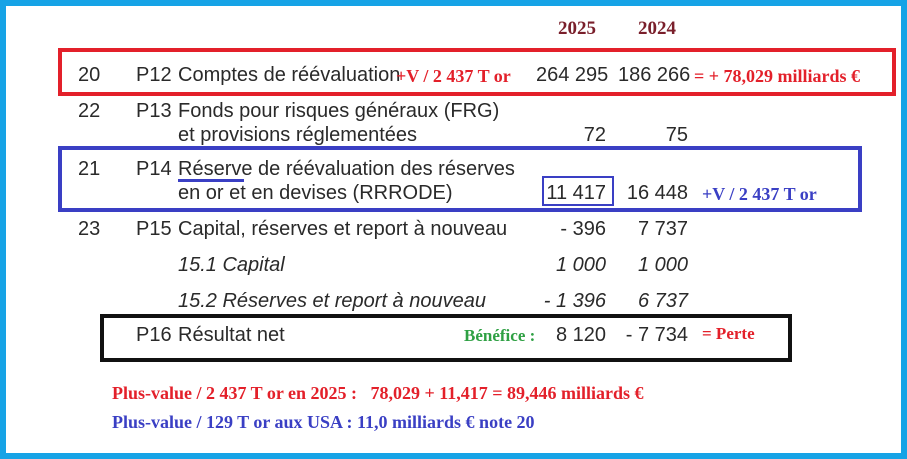  I want to click on p14-value-2025: 11 417, so click(576, 193).